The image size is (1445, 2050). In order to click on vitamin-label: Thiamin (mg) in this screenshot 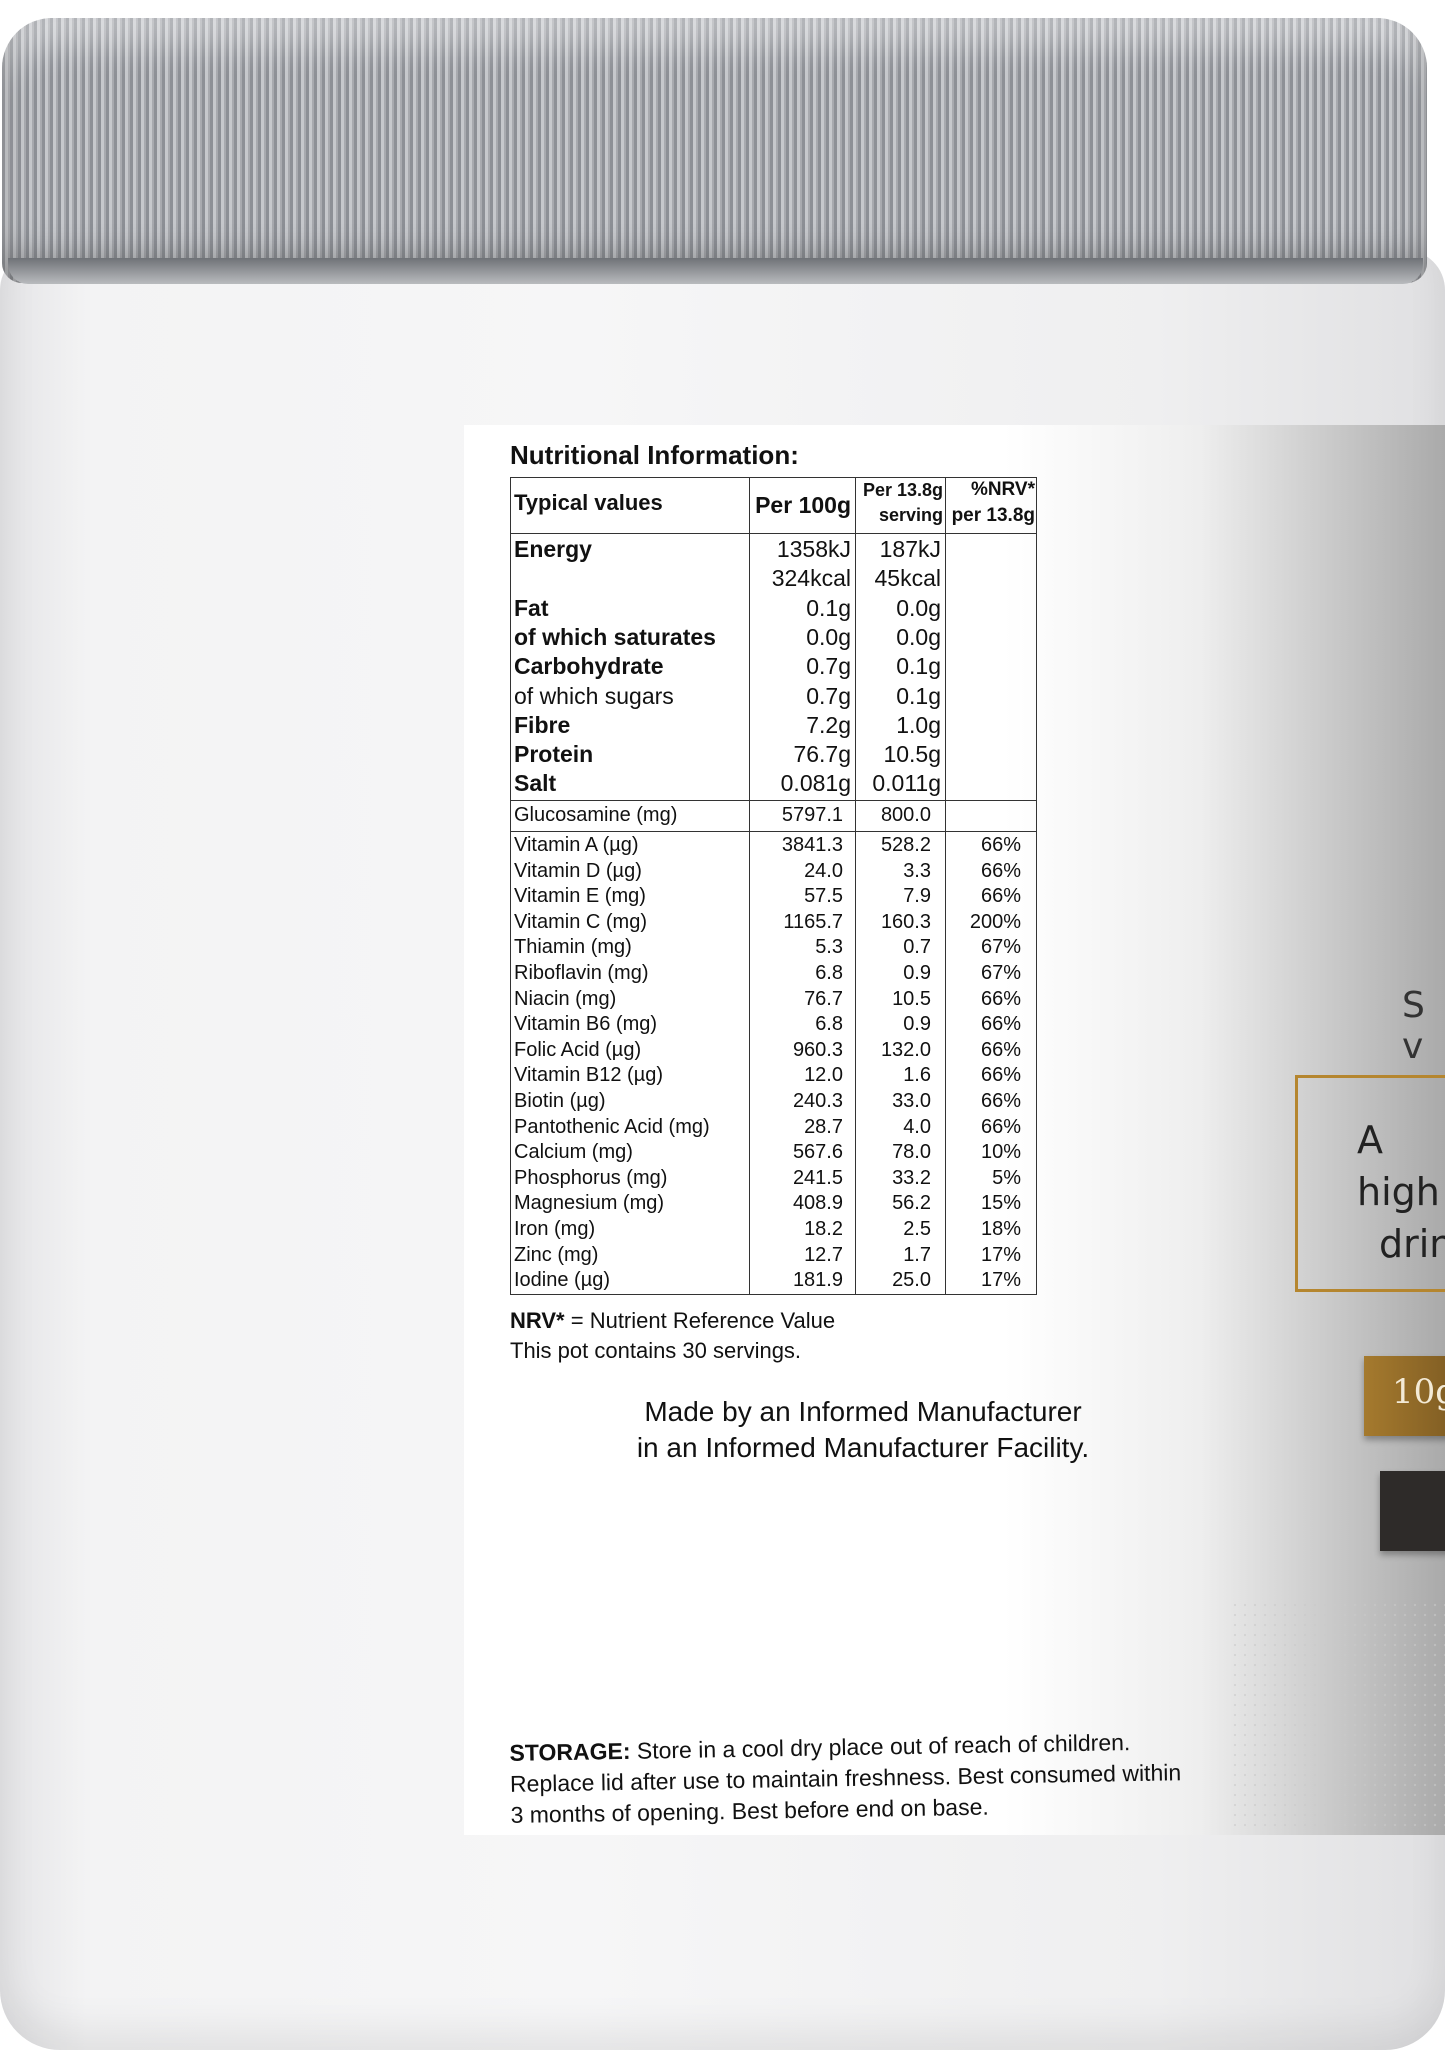, I will do `click(573, 947)`.